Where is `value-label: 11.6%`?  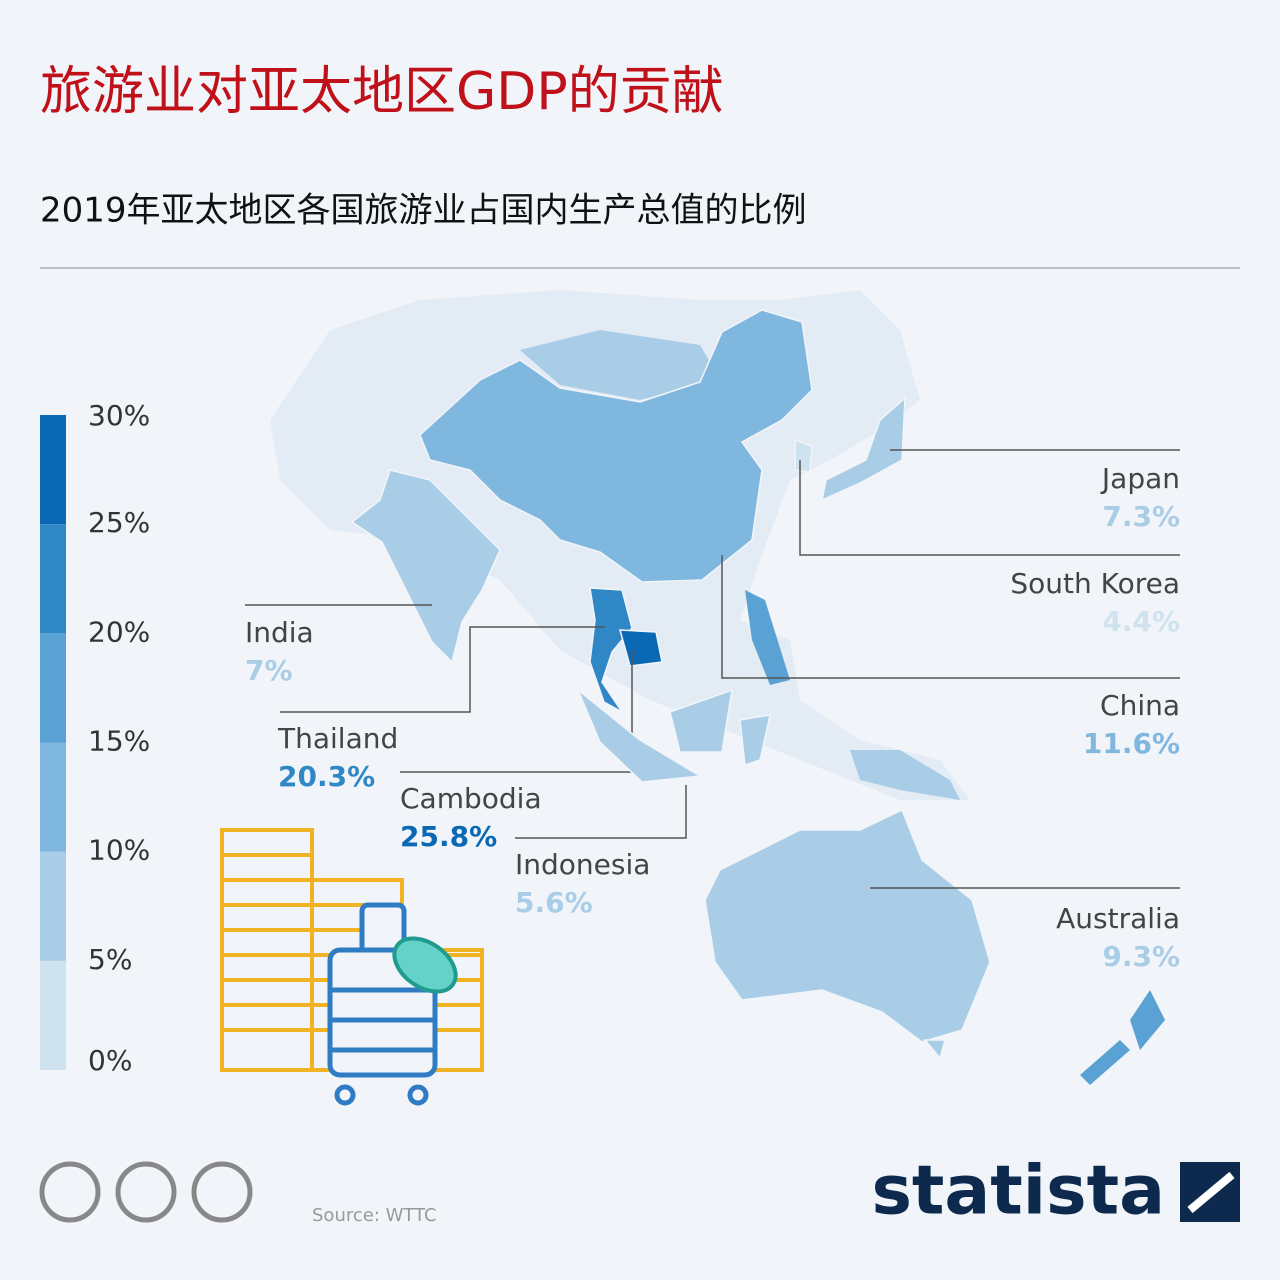
value-label: 11.6% is located at coordinates (1131, 743).